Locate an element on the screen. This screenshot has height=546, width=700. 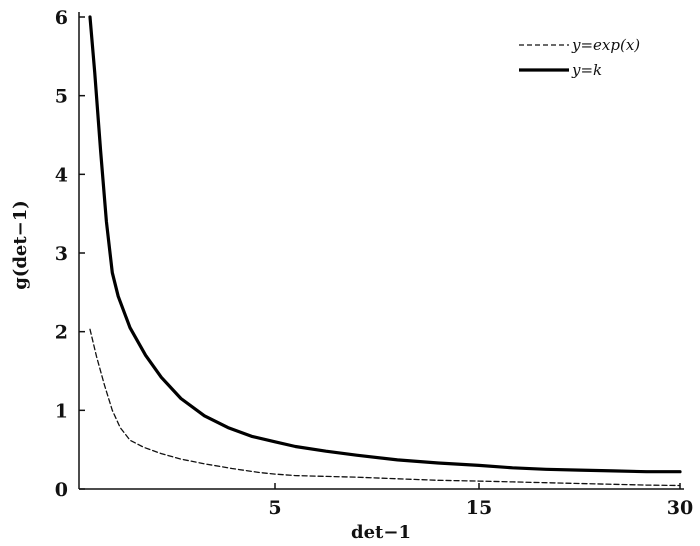
x-axis-title: det−1 is located at coordinates (381, 532).